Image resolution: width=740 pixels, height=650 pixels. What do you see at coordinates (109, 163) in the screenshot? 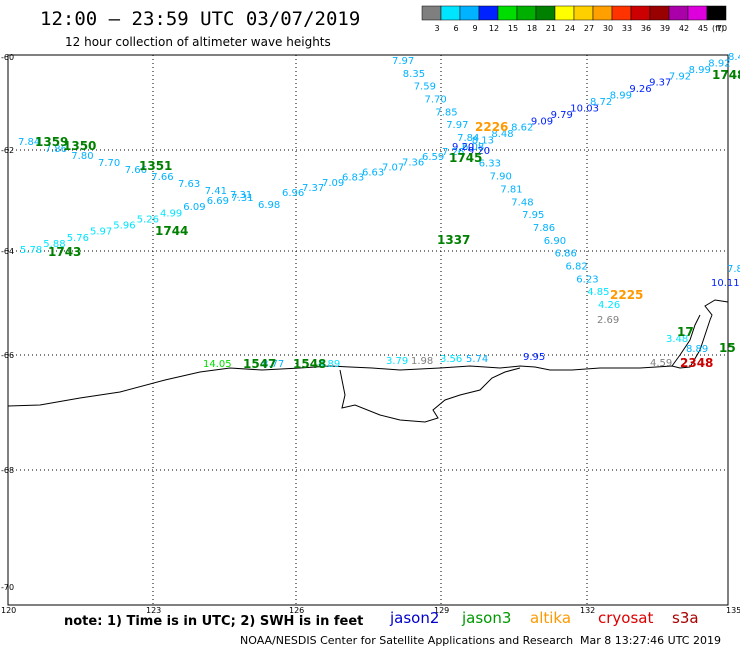
I see `wave-label: 7.70` at bounding box center [109, 163].